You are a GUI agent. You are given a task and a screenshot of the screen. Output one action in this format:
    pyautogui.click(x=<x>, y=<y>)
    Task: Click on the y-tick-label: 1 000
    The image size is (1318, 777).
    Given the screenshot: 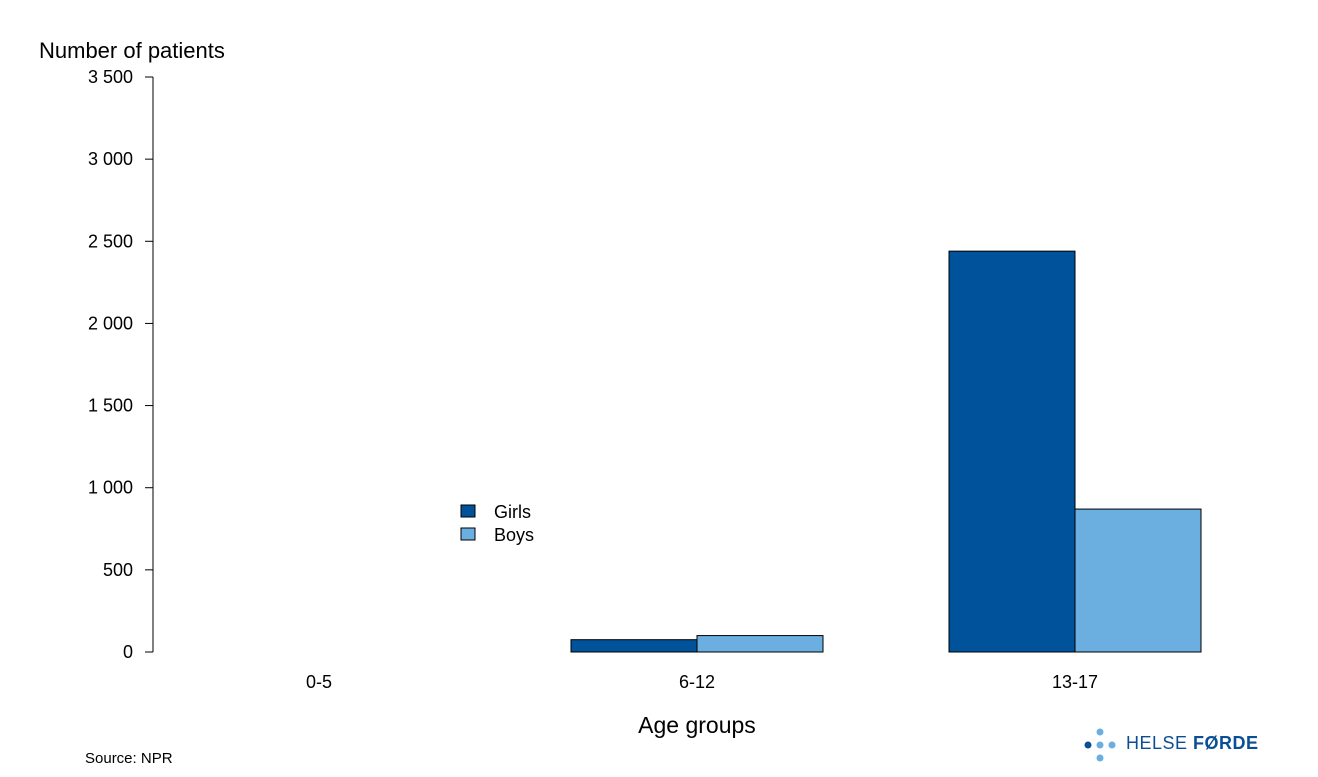 What is the action you would take?
    pyautogui.click(x=110, y=488)
    